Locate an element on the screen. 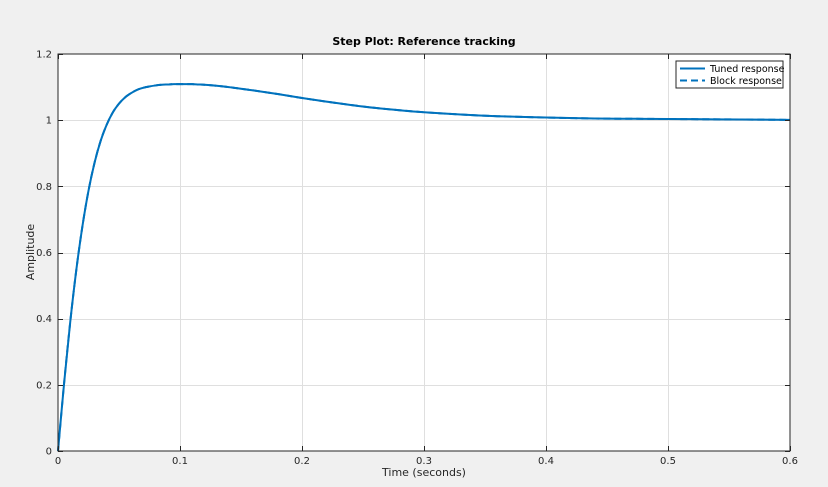 This screenshot has width=828, height=487. x-tick-label: 0.5 is located at coordinates (668, 461).